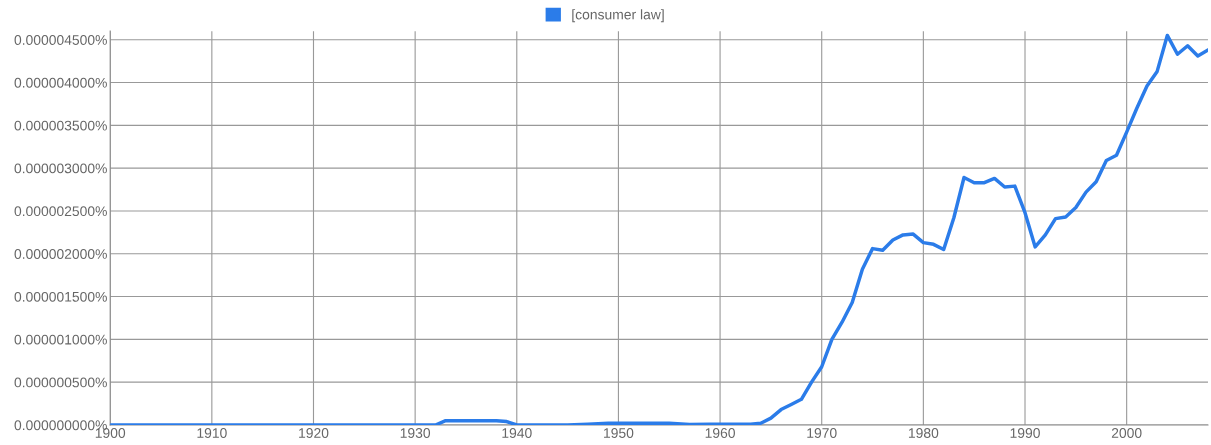 This screenshot has height=445, width=1211. What do you see at coordinates (517, 433) in the screenshot?
I see `x-tick-label: 1940` at bounding box center [517, 433].